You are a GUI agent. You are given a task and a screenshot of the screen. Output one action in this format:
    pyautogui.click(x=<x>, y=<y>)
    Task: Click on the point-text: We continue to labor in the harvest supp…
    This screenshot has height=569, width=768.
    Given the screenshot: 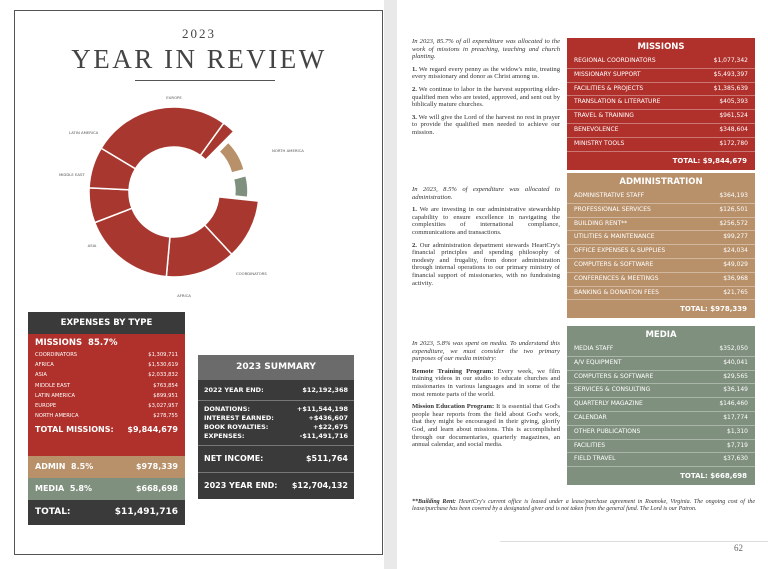 What is the action you would take?
    pyautogui.click(x=486, y=97)
    